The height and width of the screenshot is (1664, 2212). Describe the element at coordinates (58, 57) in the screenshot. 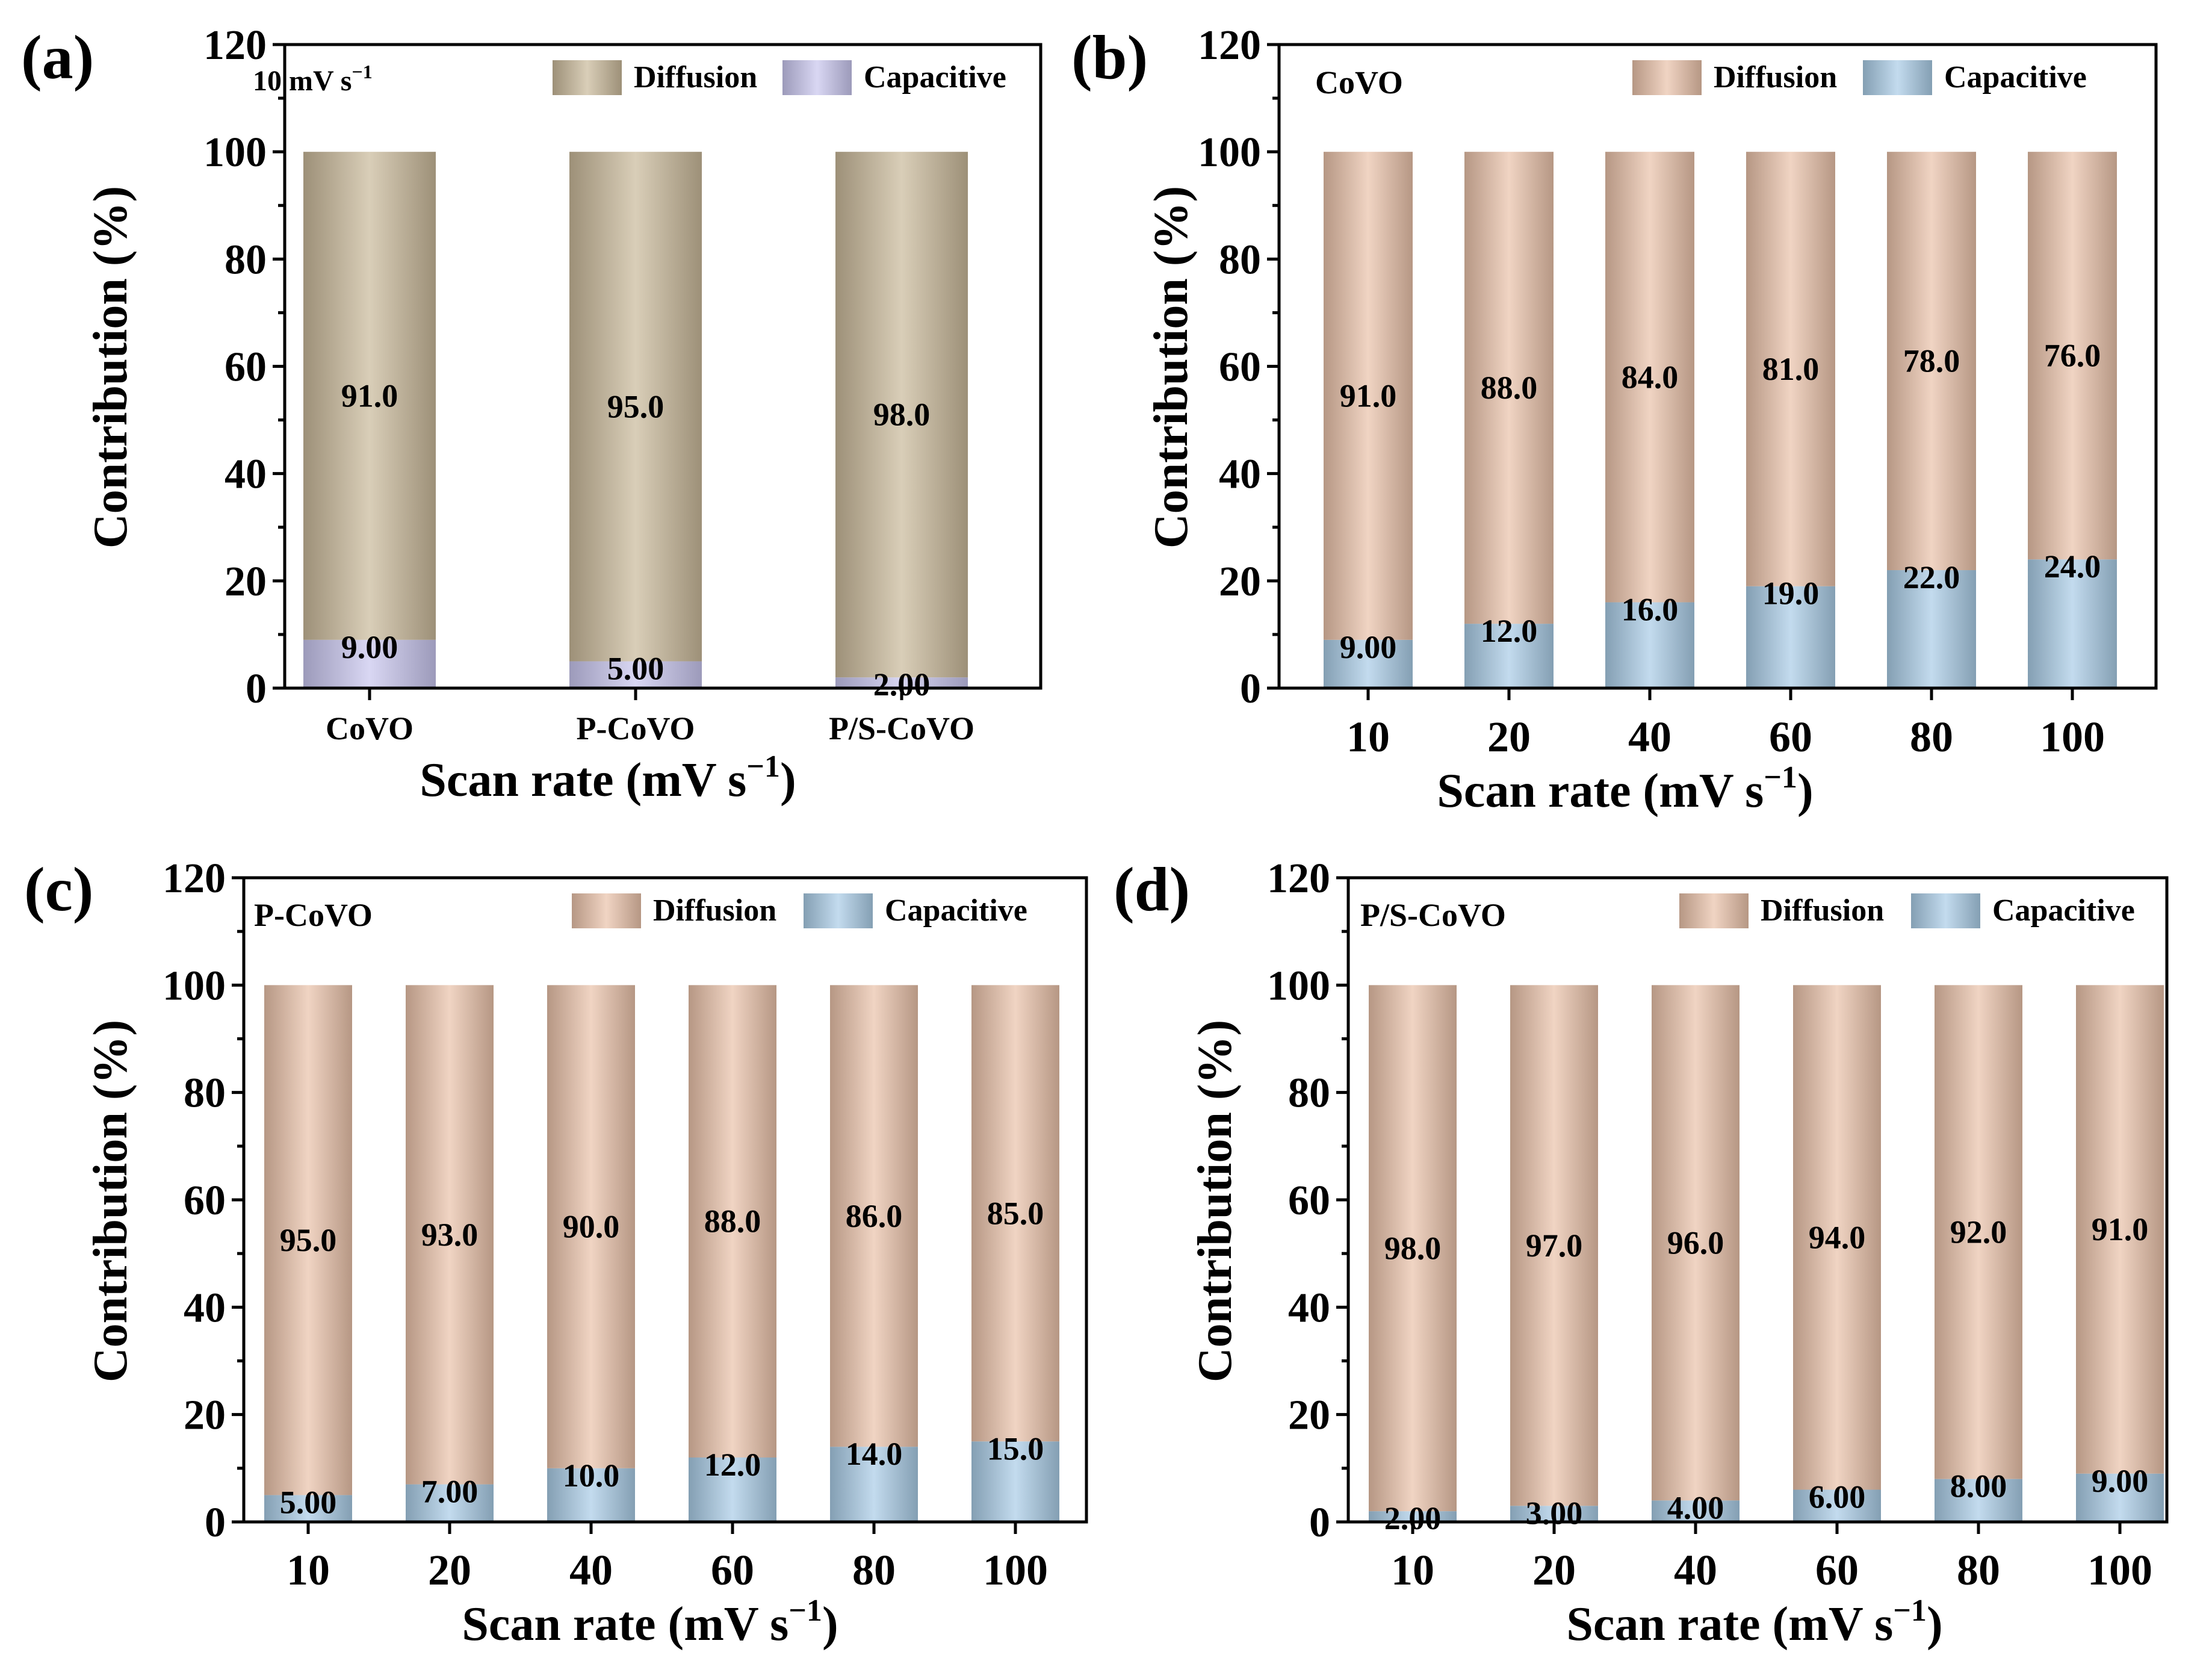

I see `panel-a-panel-label: (a)` at that location.